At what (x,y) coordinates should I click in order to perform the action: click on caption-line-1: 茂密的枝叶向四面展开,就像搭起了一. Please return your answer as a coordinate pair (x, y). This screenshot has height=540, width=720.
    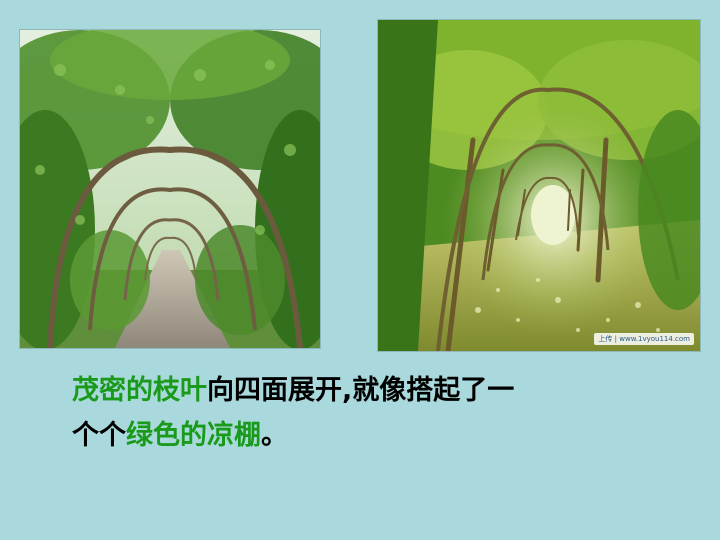
    Looking at the image, I should click on (372, 390).